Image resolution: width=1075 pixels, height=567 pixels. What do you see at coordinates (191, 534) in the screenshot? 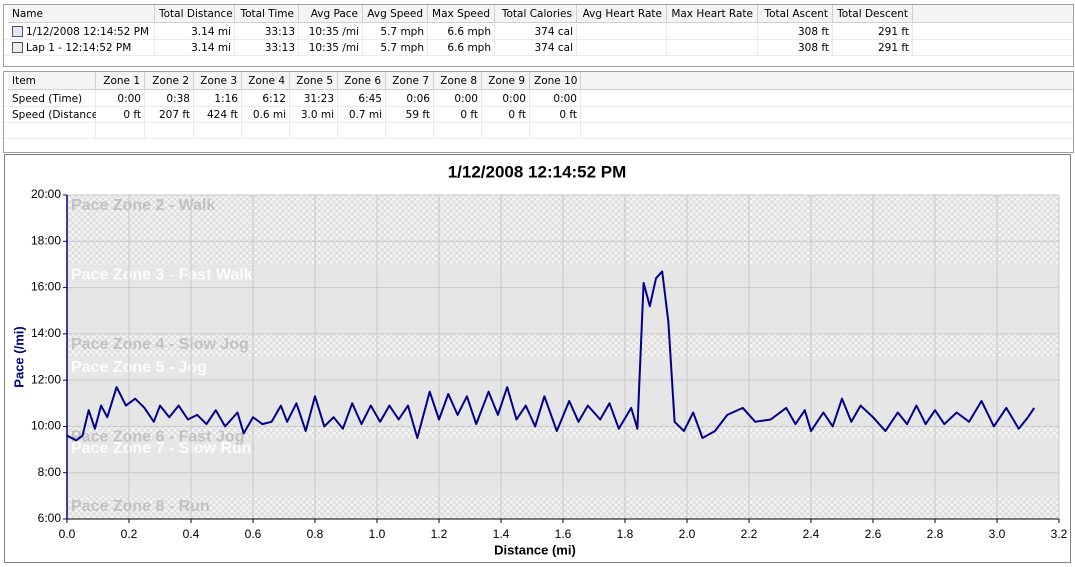
I see `x-tick-label: 0.4` at bounding box center [191, 534].